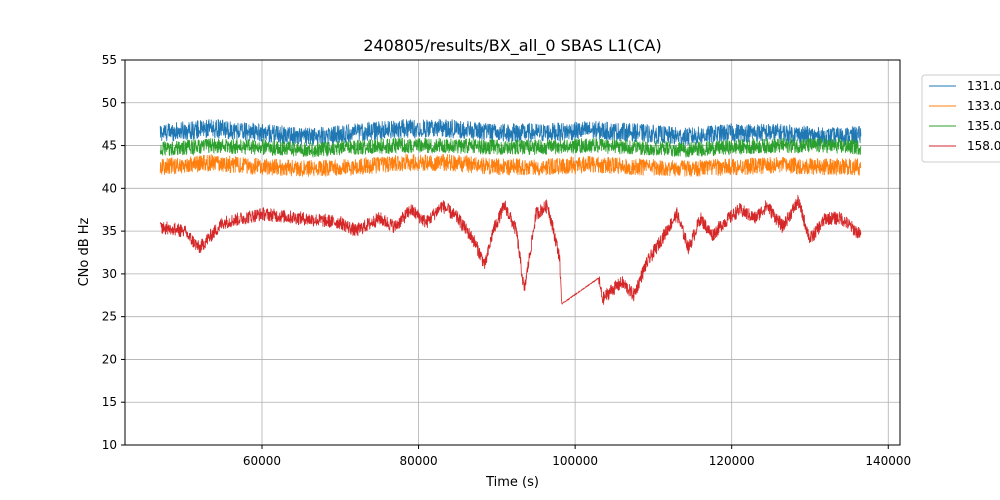 The image size is (1000, 500). What do you see at coordinates (84, 251) in the screenshot?
I see `y-axis-label: CNo dB Hz` at bounding box center [84, 251].